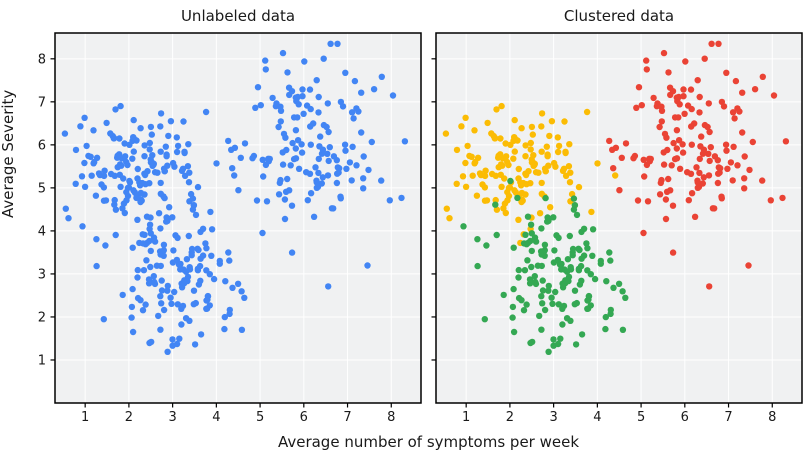  Describe the element at coordinates (42, 145) in the screenshot. I see `y-tick-label: 6` at that location.